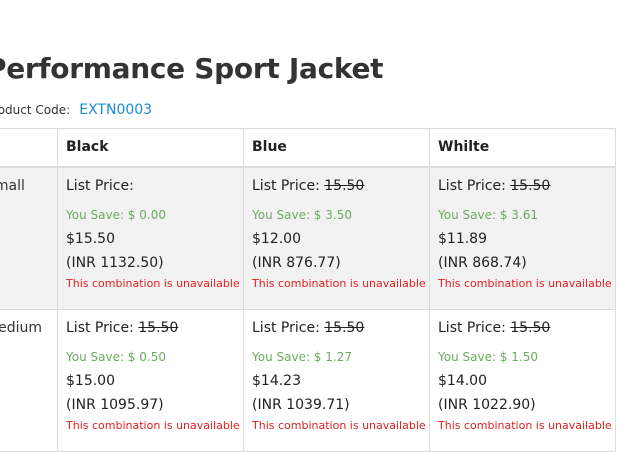  What do you see at coordinates (115, 405) in the screenshot?
I see `inr-price: (INR 1095.97)` at bounding box center [115, 405].